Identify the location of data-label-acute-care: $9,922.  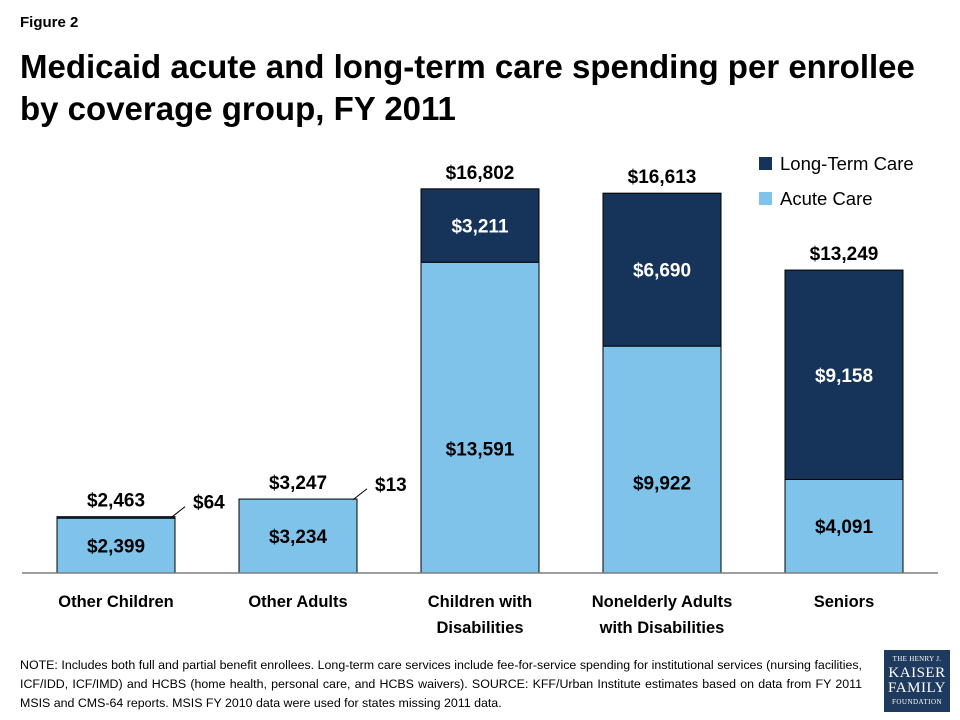
(662, 483).